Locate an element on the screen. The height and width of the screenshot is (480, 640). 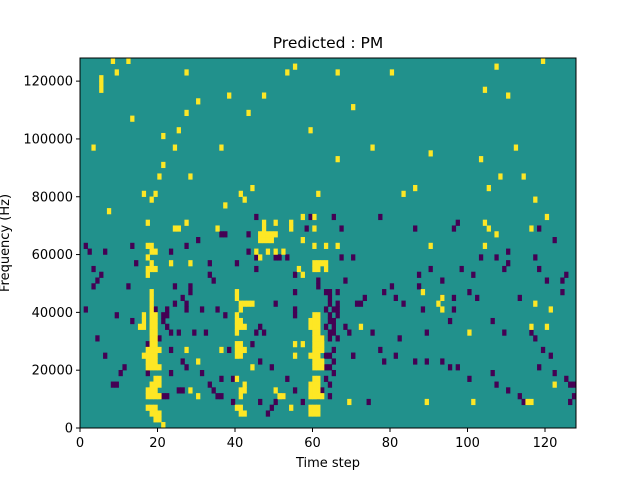
y-tick-label: 120000 is located at coordinates (48, 82).